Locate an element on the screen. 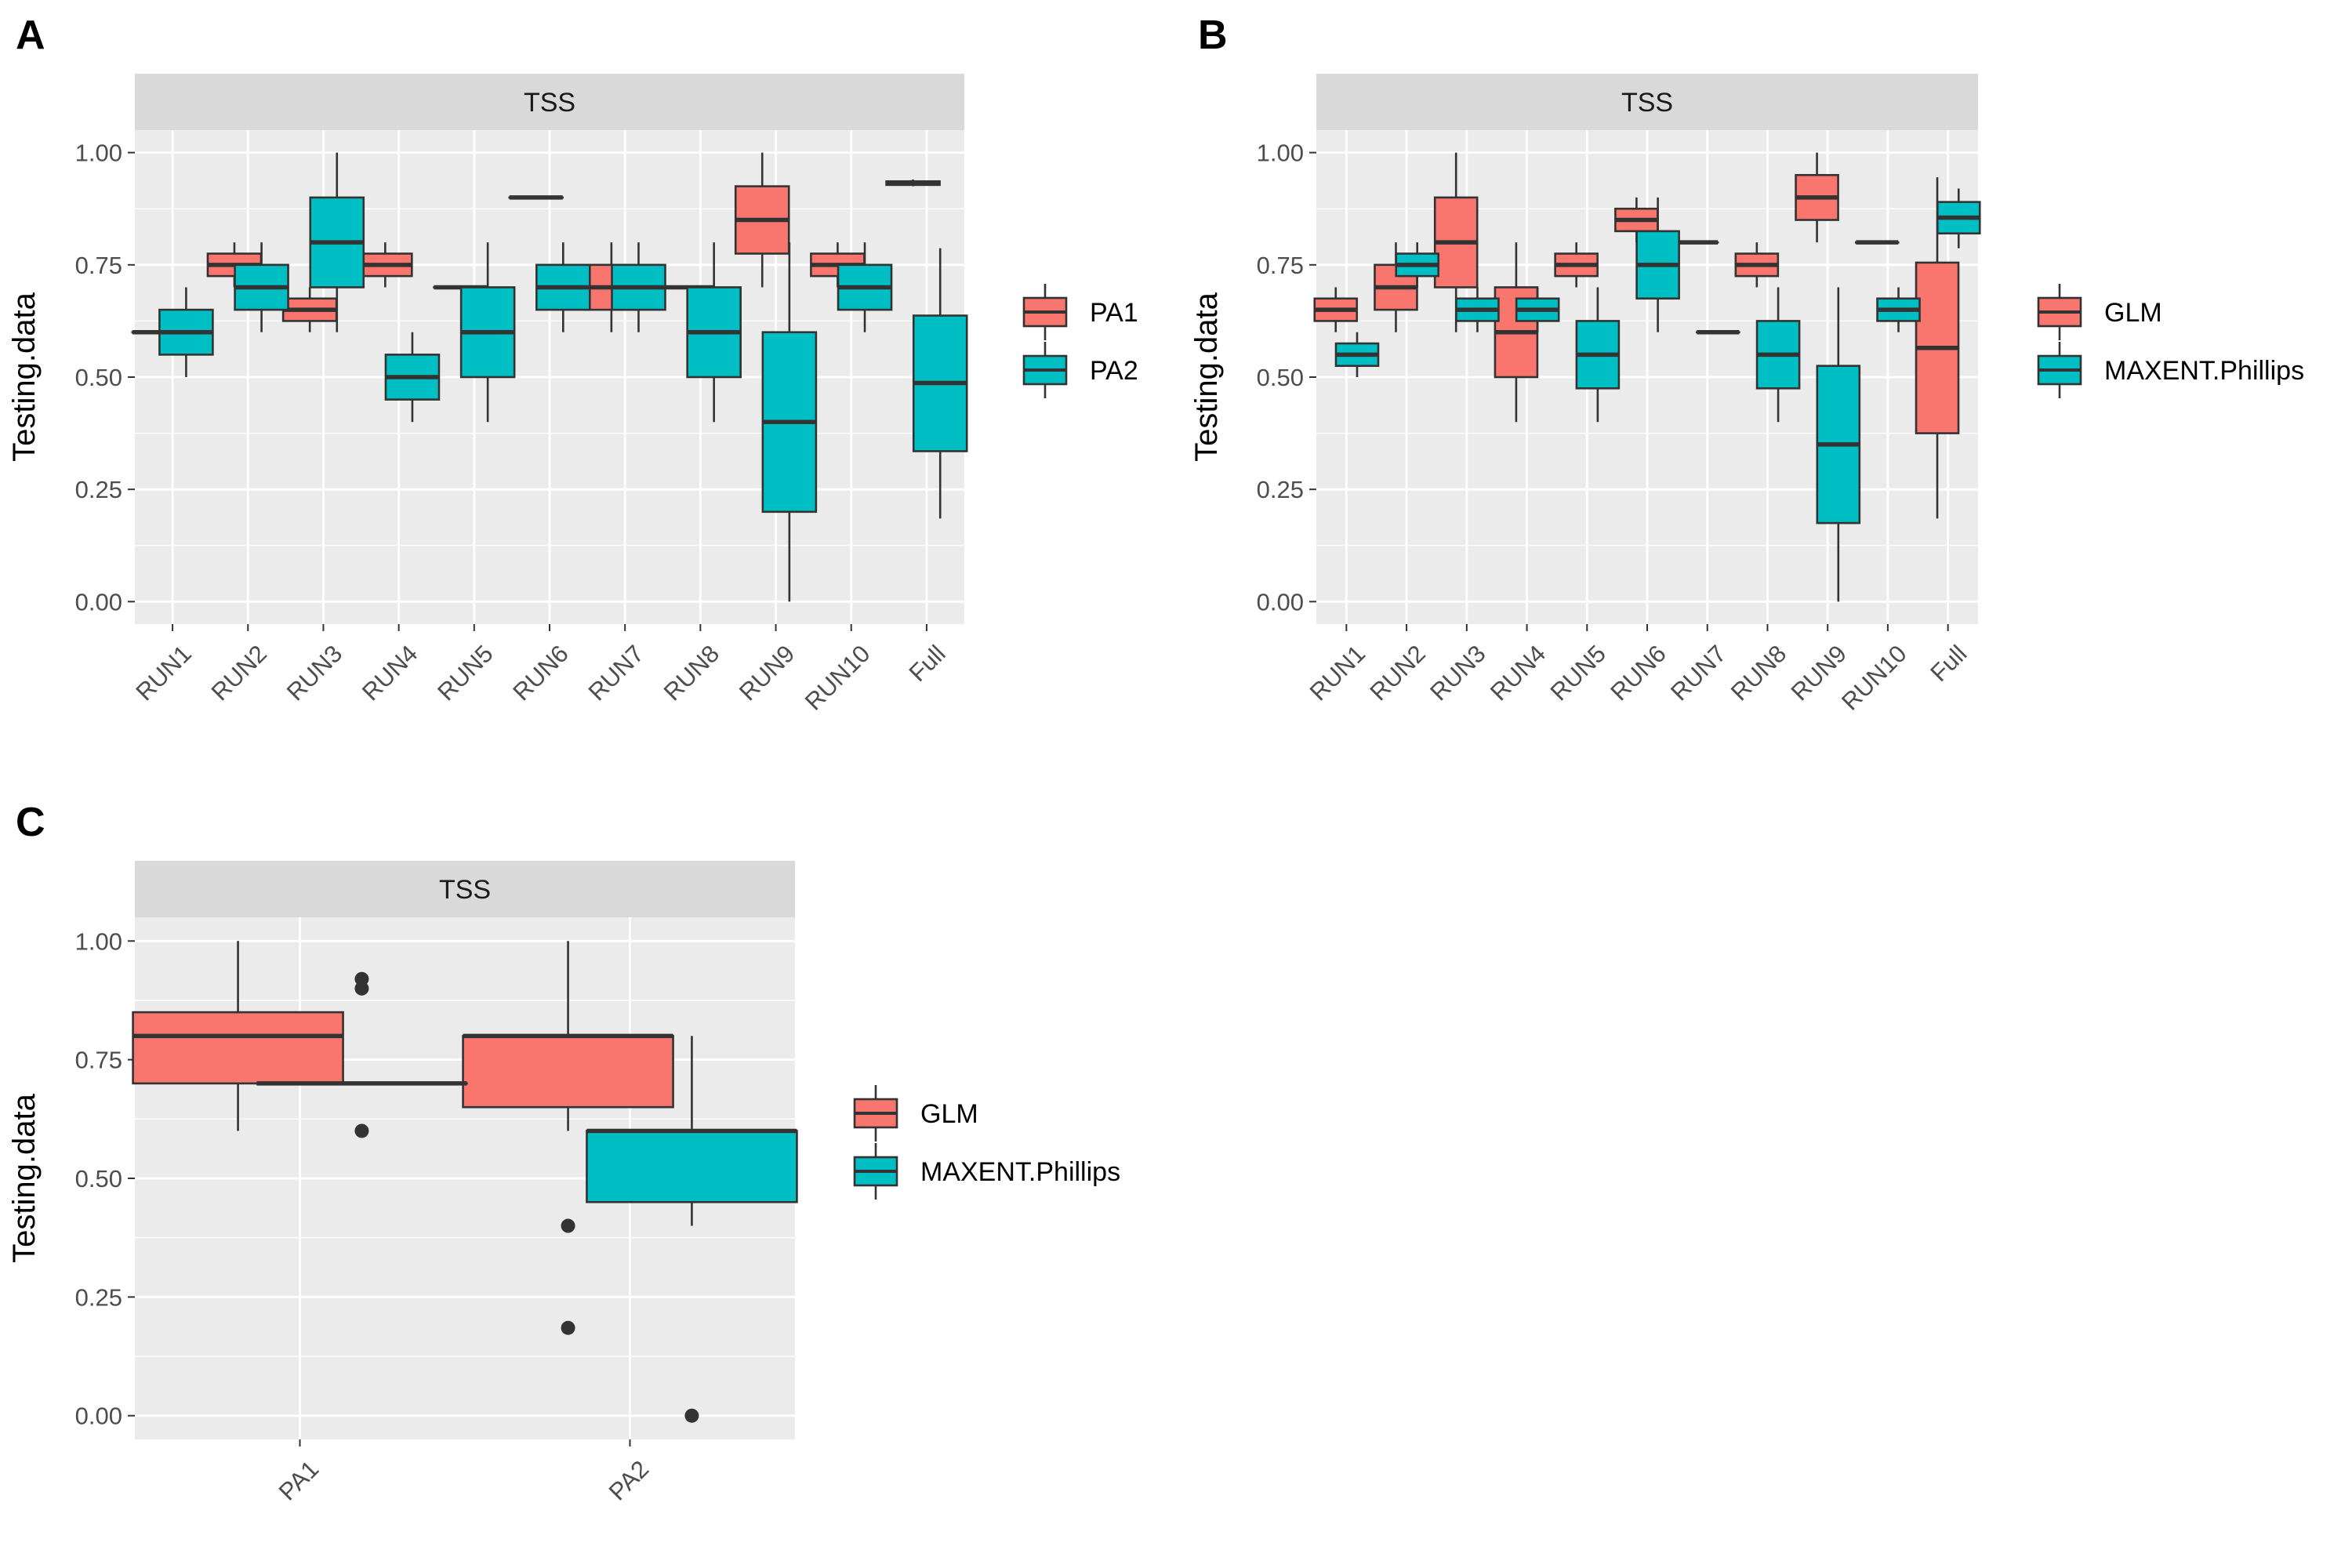 This screenshot has width=2352, height=1568. boxplot-pa2-full is located at coordinates (940, 383).